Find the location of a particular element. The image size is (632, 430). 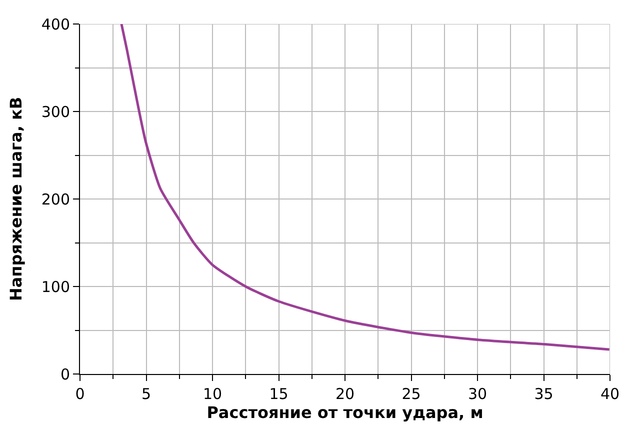

y-tick-label: 300 is located at coordinates (55, 111).